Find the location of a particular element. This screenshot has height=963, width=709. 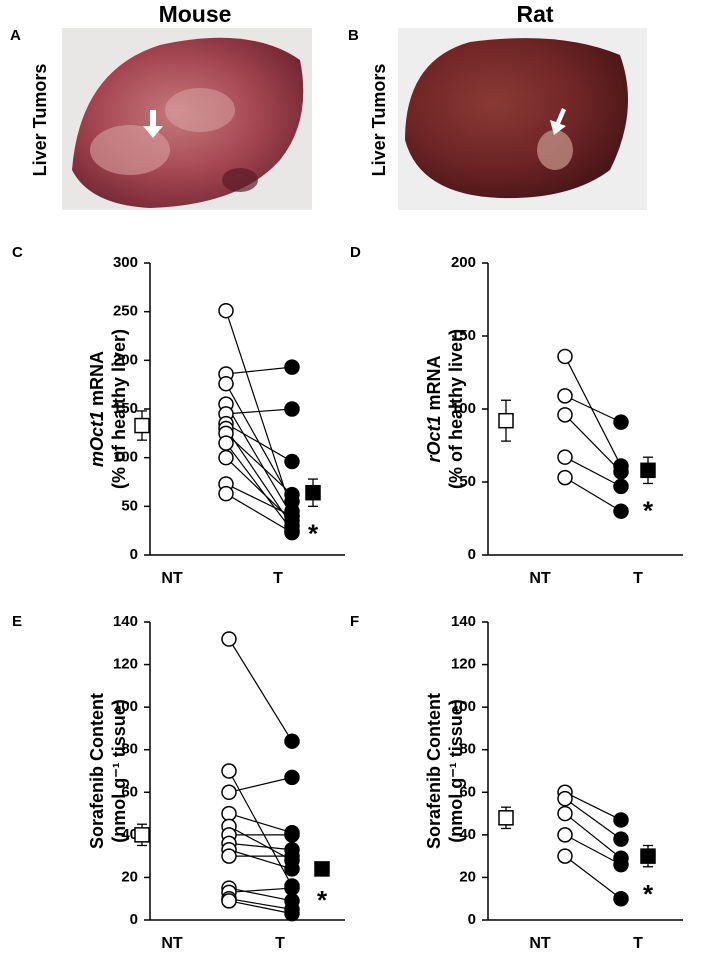

y-axis-label-part: mRNA is located at coordinates (434, 382).